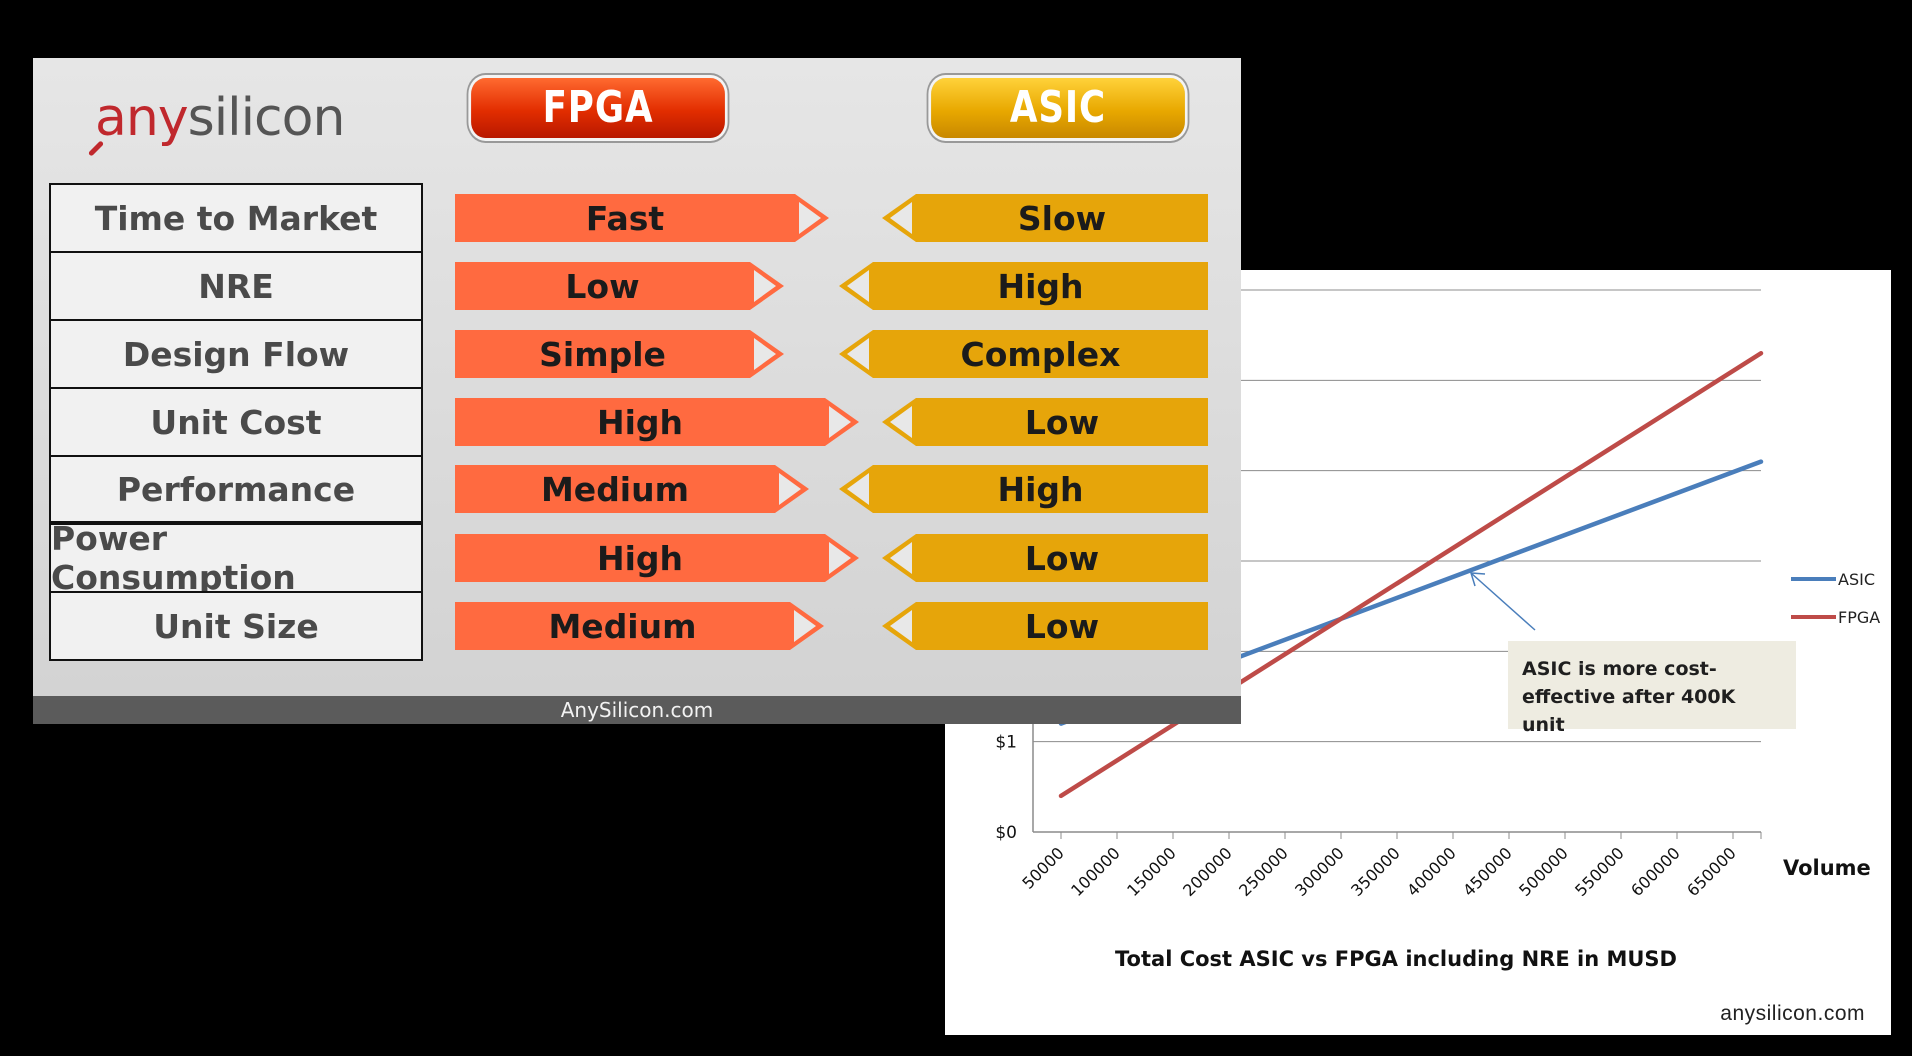  Describe the element at coordinates (1095, 871) in the screenshot. I see `x-tick-label: 100000` at that location.